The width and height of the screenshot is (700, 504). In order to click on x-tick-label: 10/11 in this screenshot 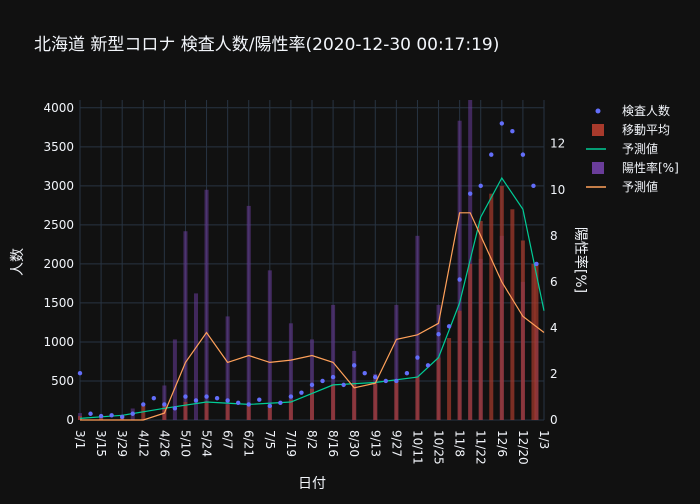, I will do `click(417, 447)`.